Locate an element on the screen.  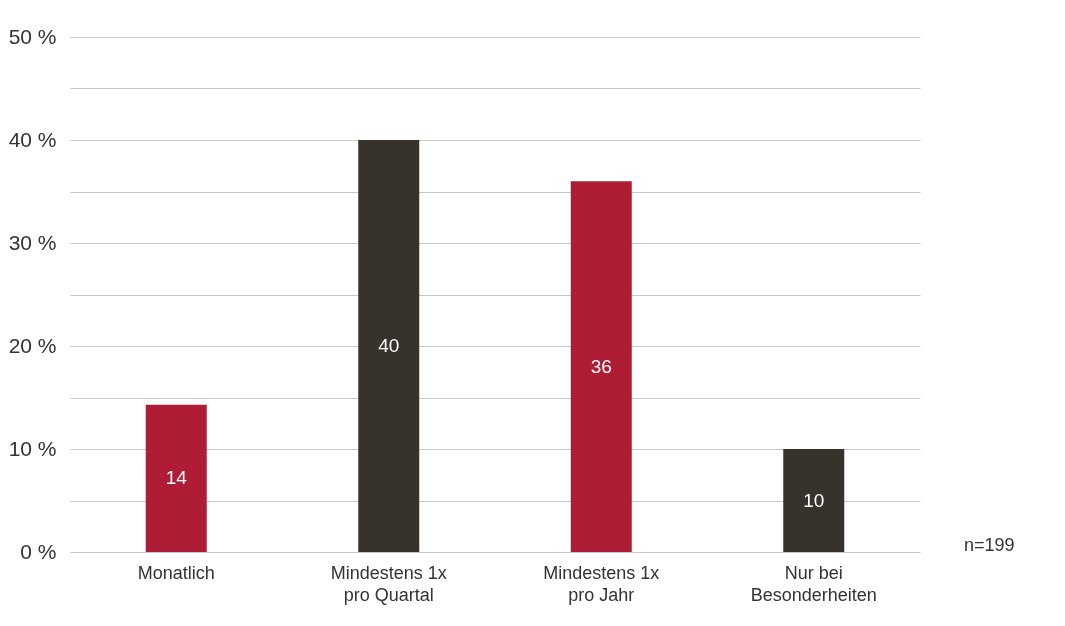
y-tick-label: 10 % is located at coordinates (32, 448).